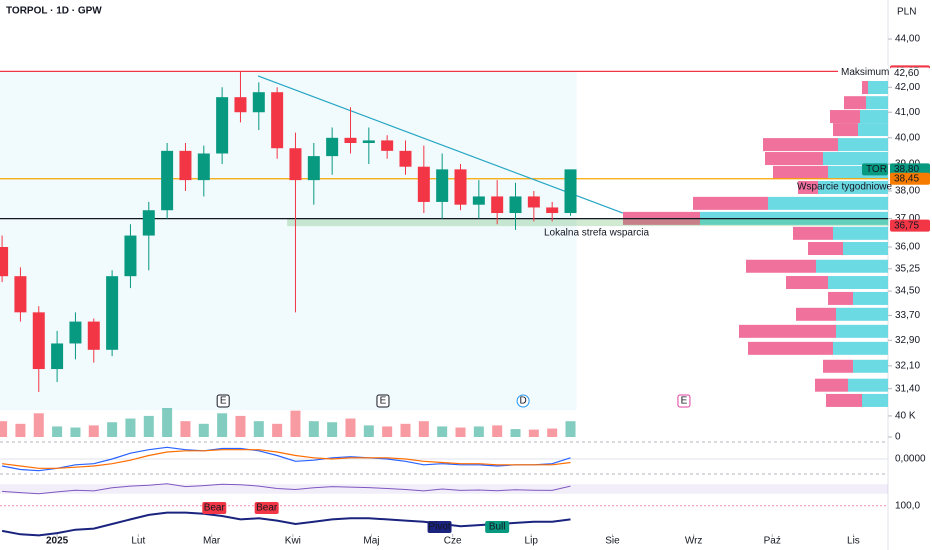 This screenshot has width=932, height=550. I want to click on x-tick-label: 2025, so click(57, 541).